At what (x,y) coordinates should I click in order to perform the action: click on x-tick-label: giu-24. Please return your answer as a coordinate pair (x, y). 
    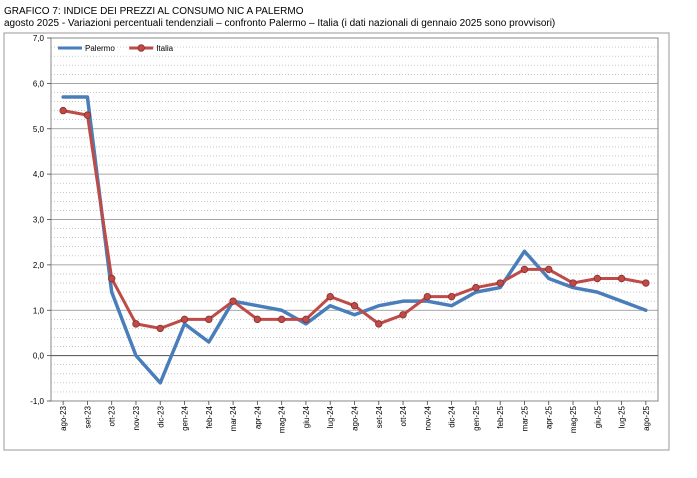
    Looking at the image, I should click on (306, 416).